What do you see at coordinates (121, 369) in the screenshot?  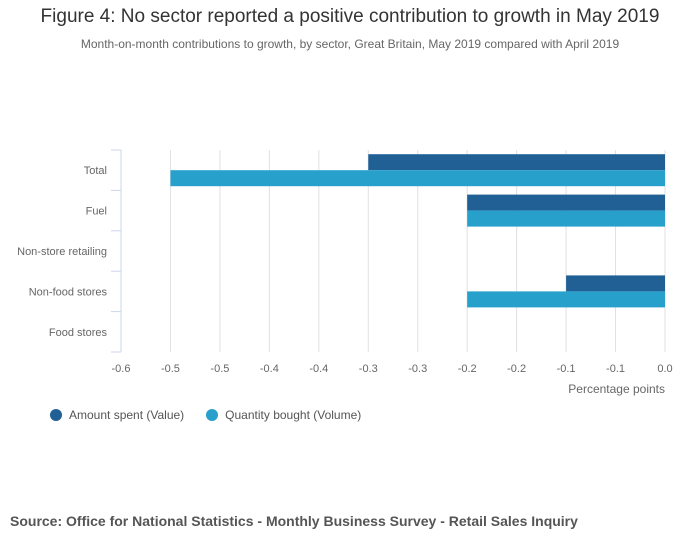 I see `x-tick-label: -0.6` at bounding box center [121, 369].